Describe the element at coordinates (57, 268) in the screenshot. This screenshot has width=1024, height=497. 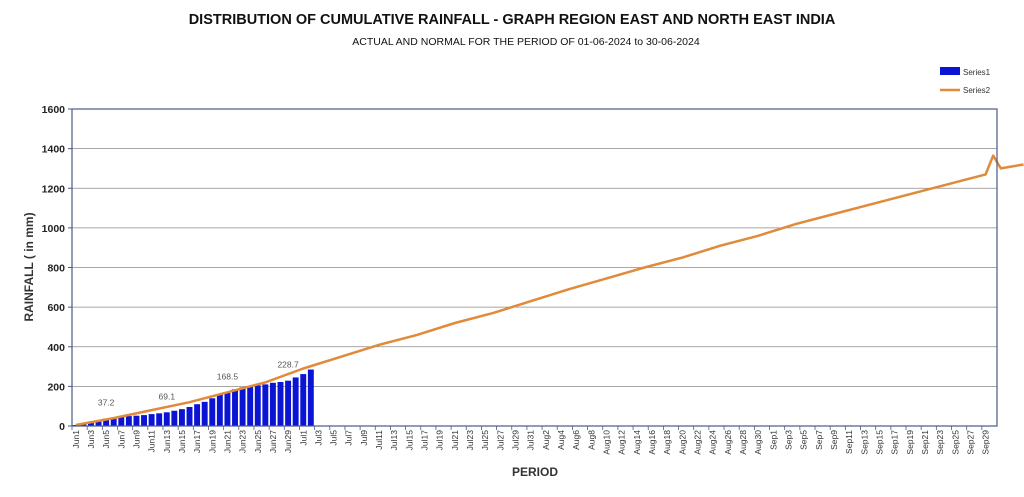
I see `y-axis: 0 200 400 600 800 1000 1200 1400 1600` at that location.